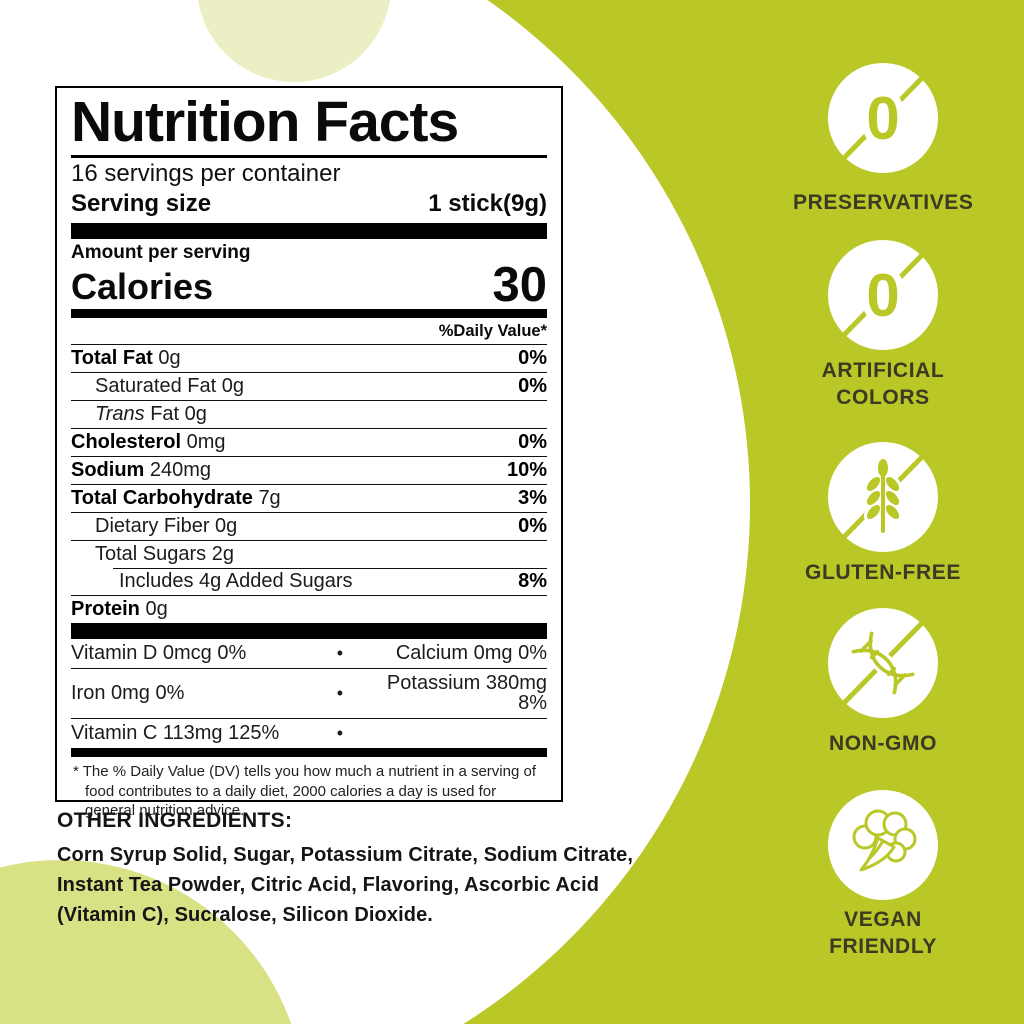 Image resolution: width=1024 pixels, height=1024 pixels. What do you see at coordinates (309, 284) in the screenshot?
I see `calories-row: Calories 30` at bounding box center [309, 284].